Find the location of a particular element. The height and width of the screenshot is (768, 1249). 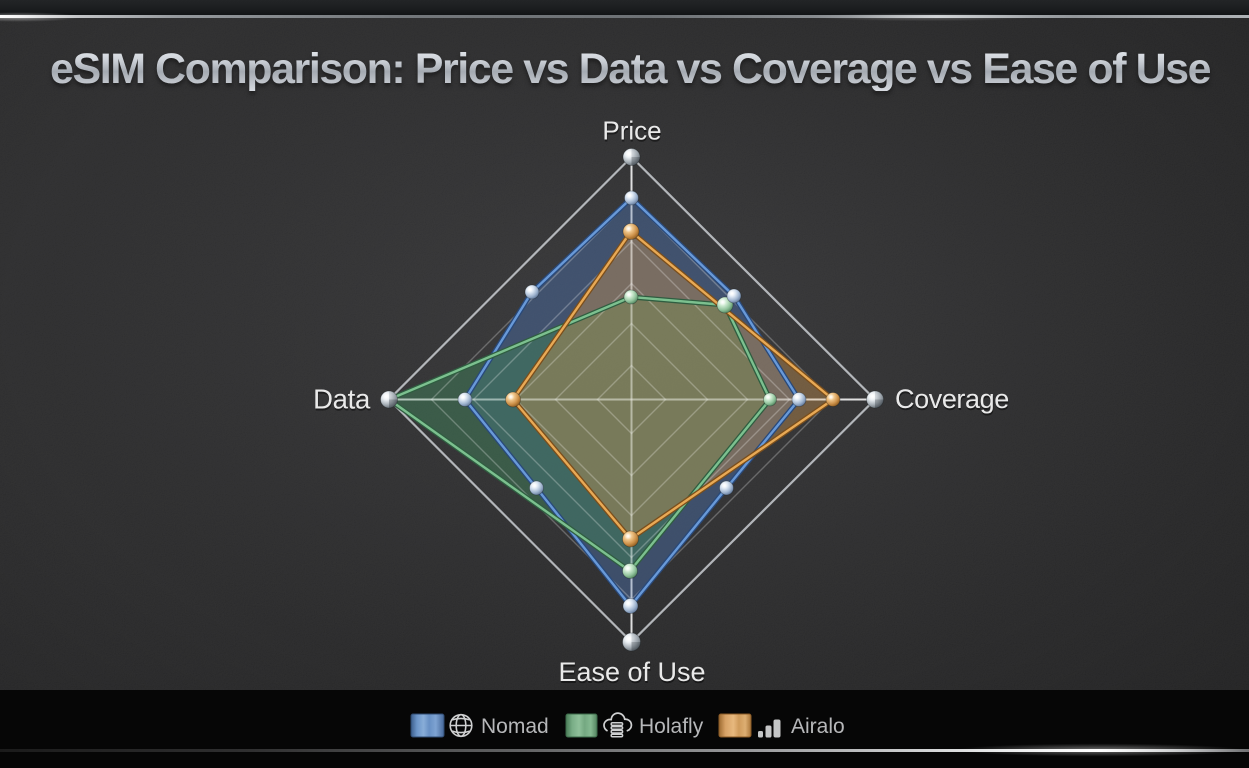

svg-text: Airalo is located at coordinates (818, 726).